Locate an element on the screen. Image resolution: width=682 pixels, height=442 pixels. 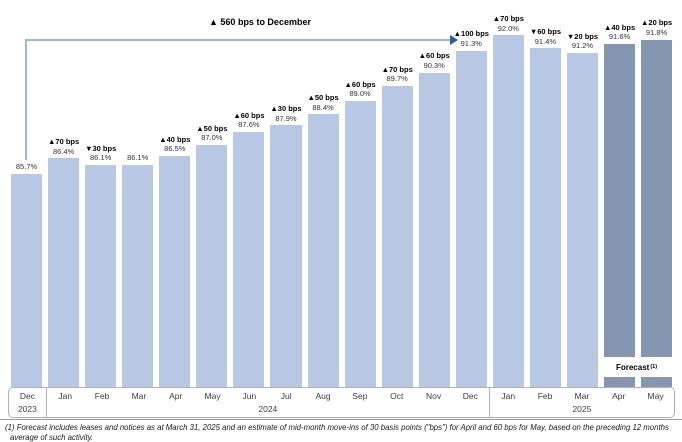
axis-month-row: Dec is located at coordinates (27, 396).